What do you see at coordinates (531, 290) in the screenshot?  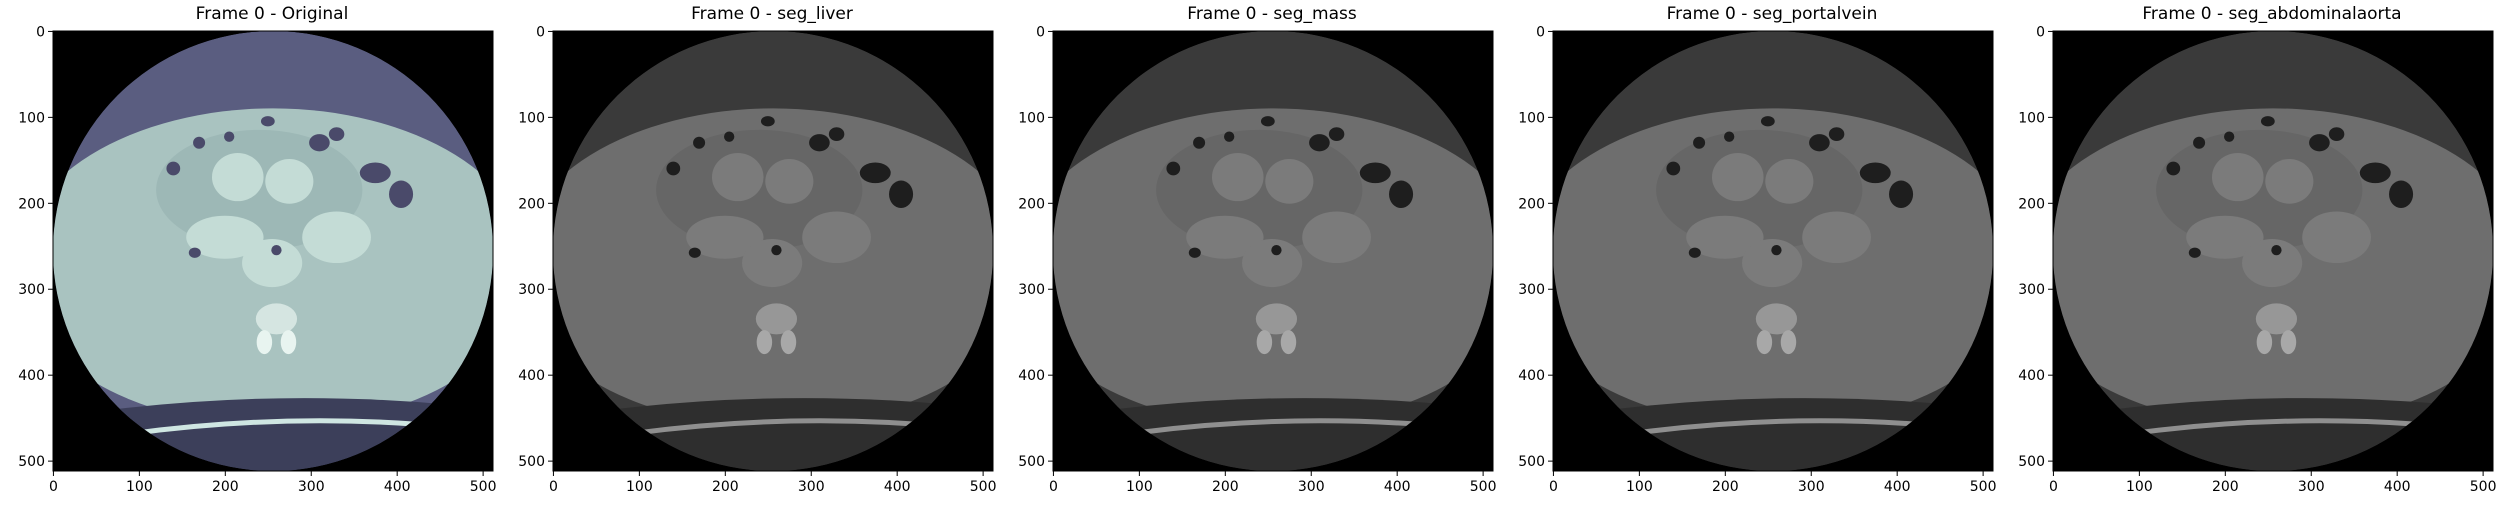 I see `y-tick-label: 300` at bounding box center [531, 290].